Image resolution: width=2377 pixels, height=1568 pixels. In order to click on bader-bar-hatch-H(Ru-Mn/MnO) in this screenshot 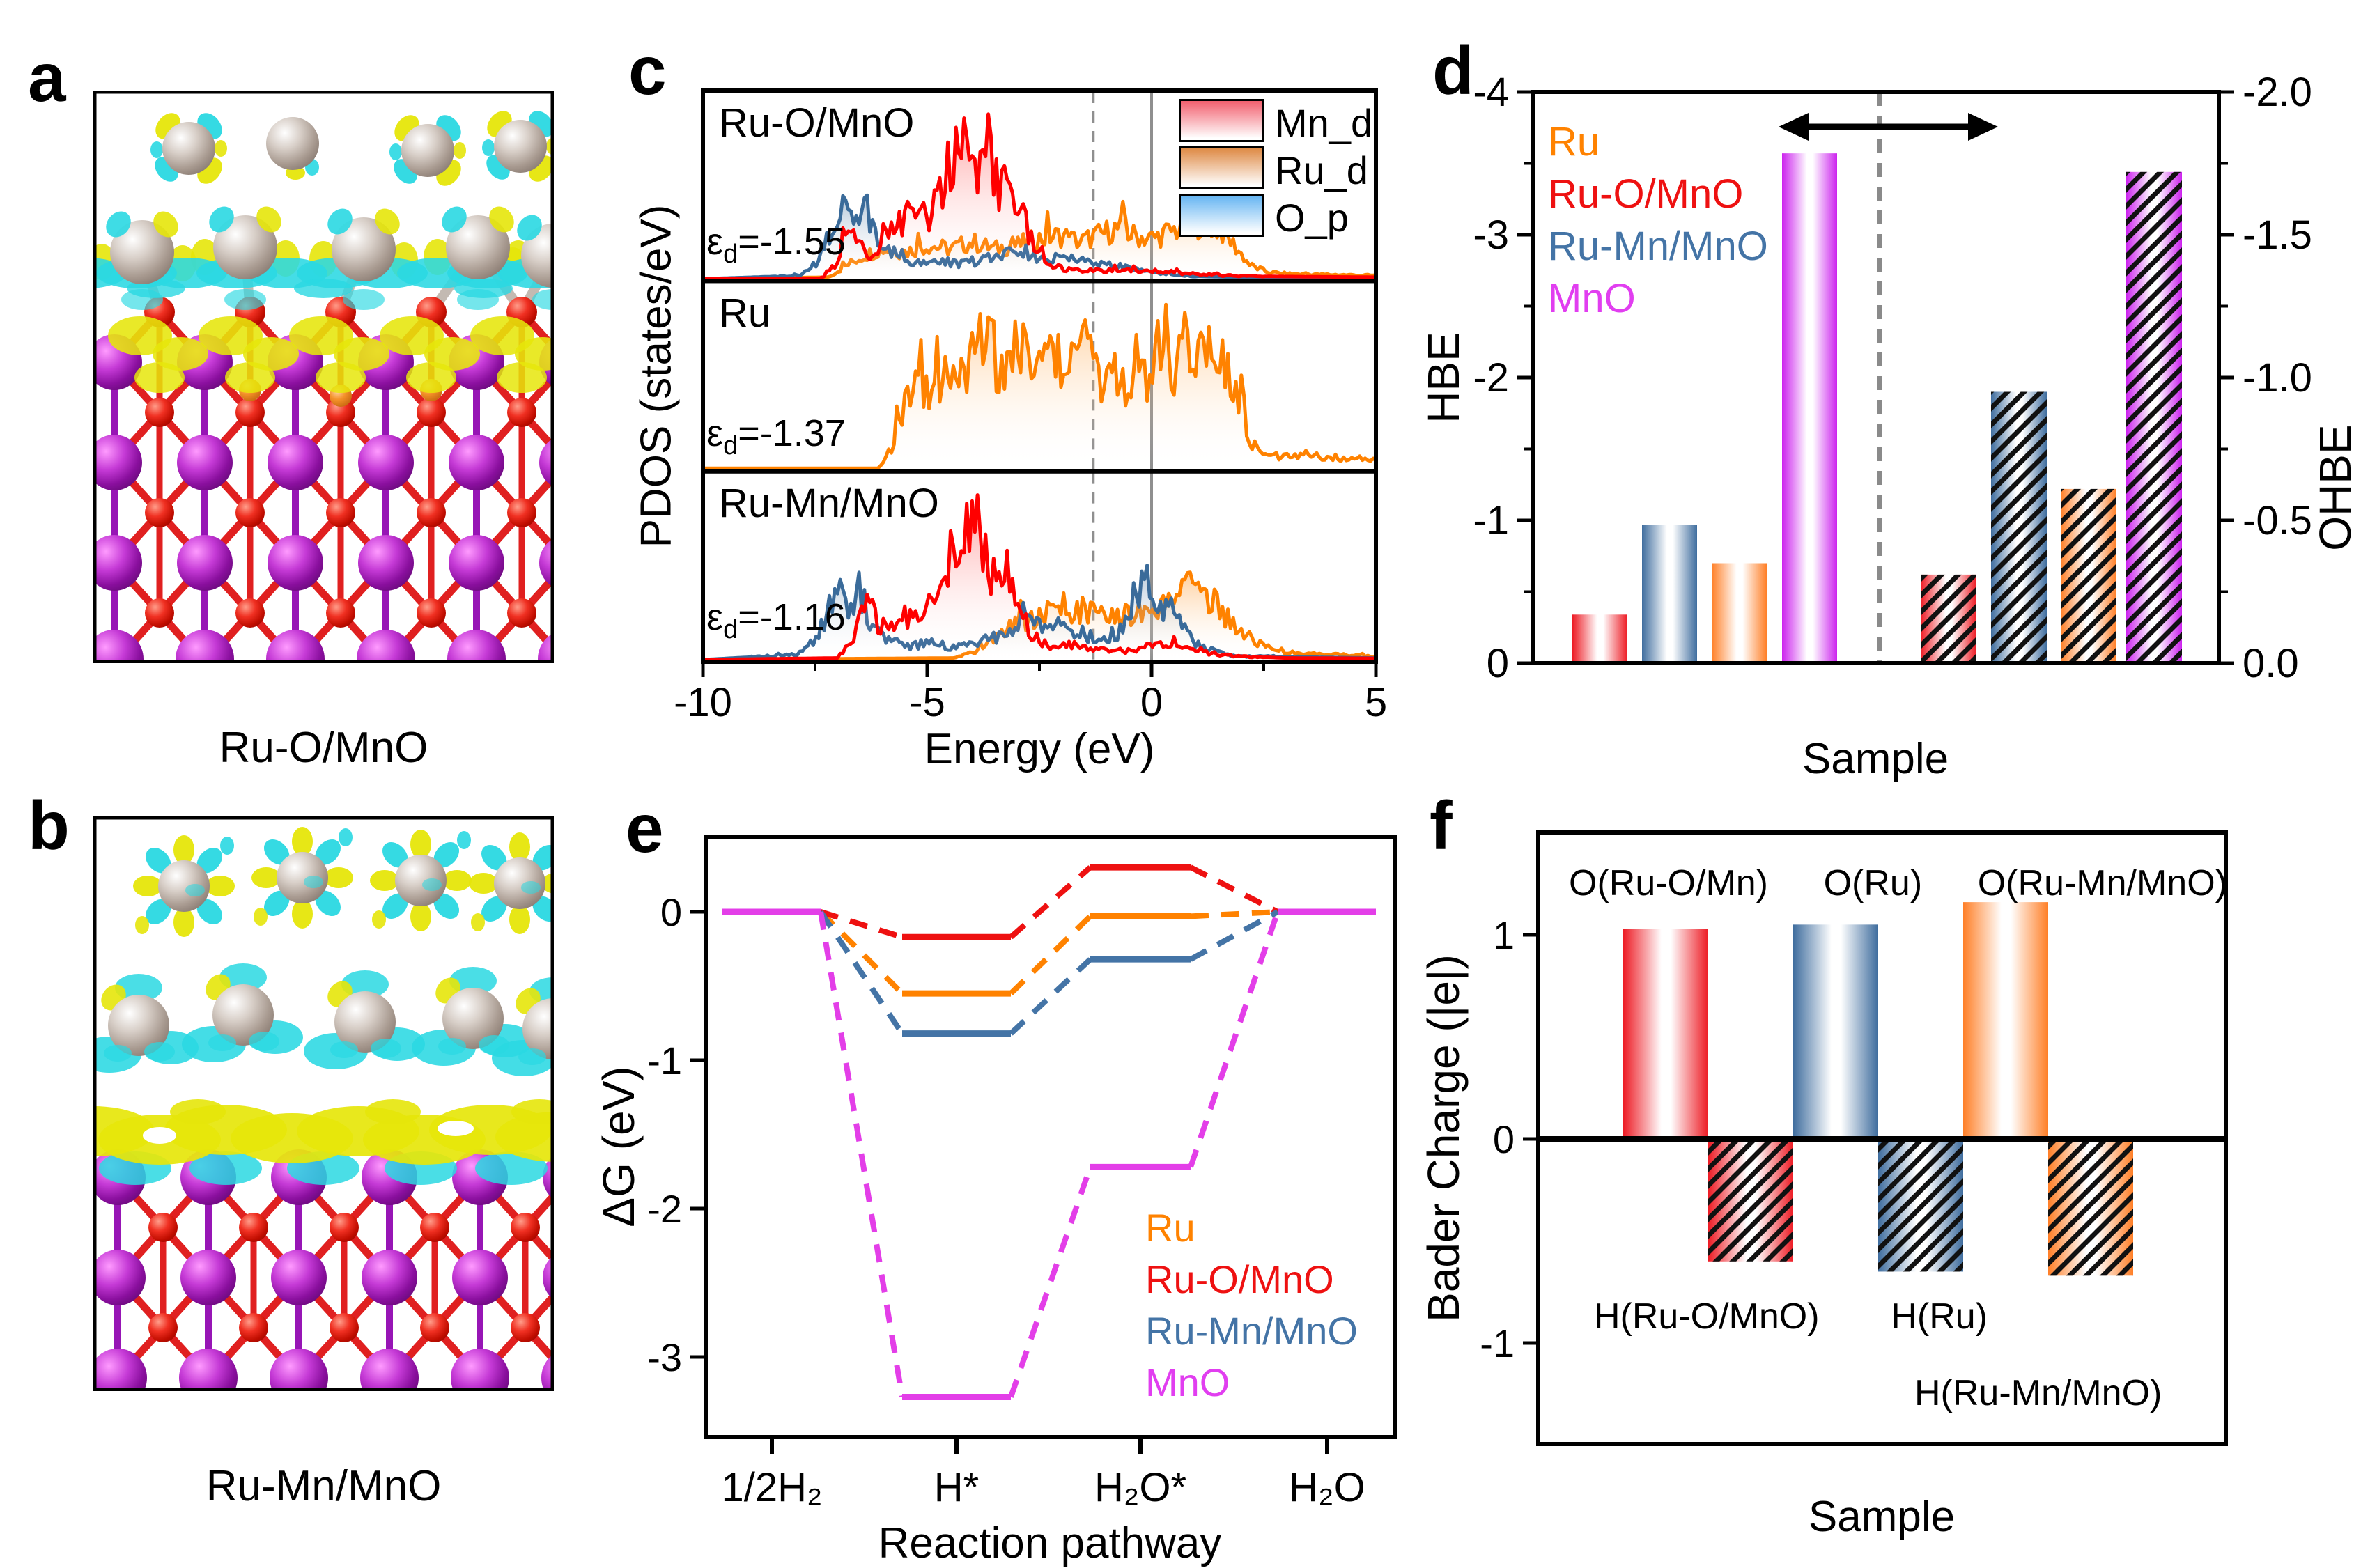, I will do `click(2090, 1207)`.